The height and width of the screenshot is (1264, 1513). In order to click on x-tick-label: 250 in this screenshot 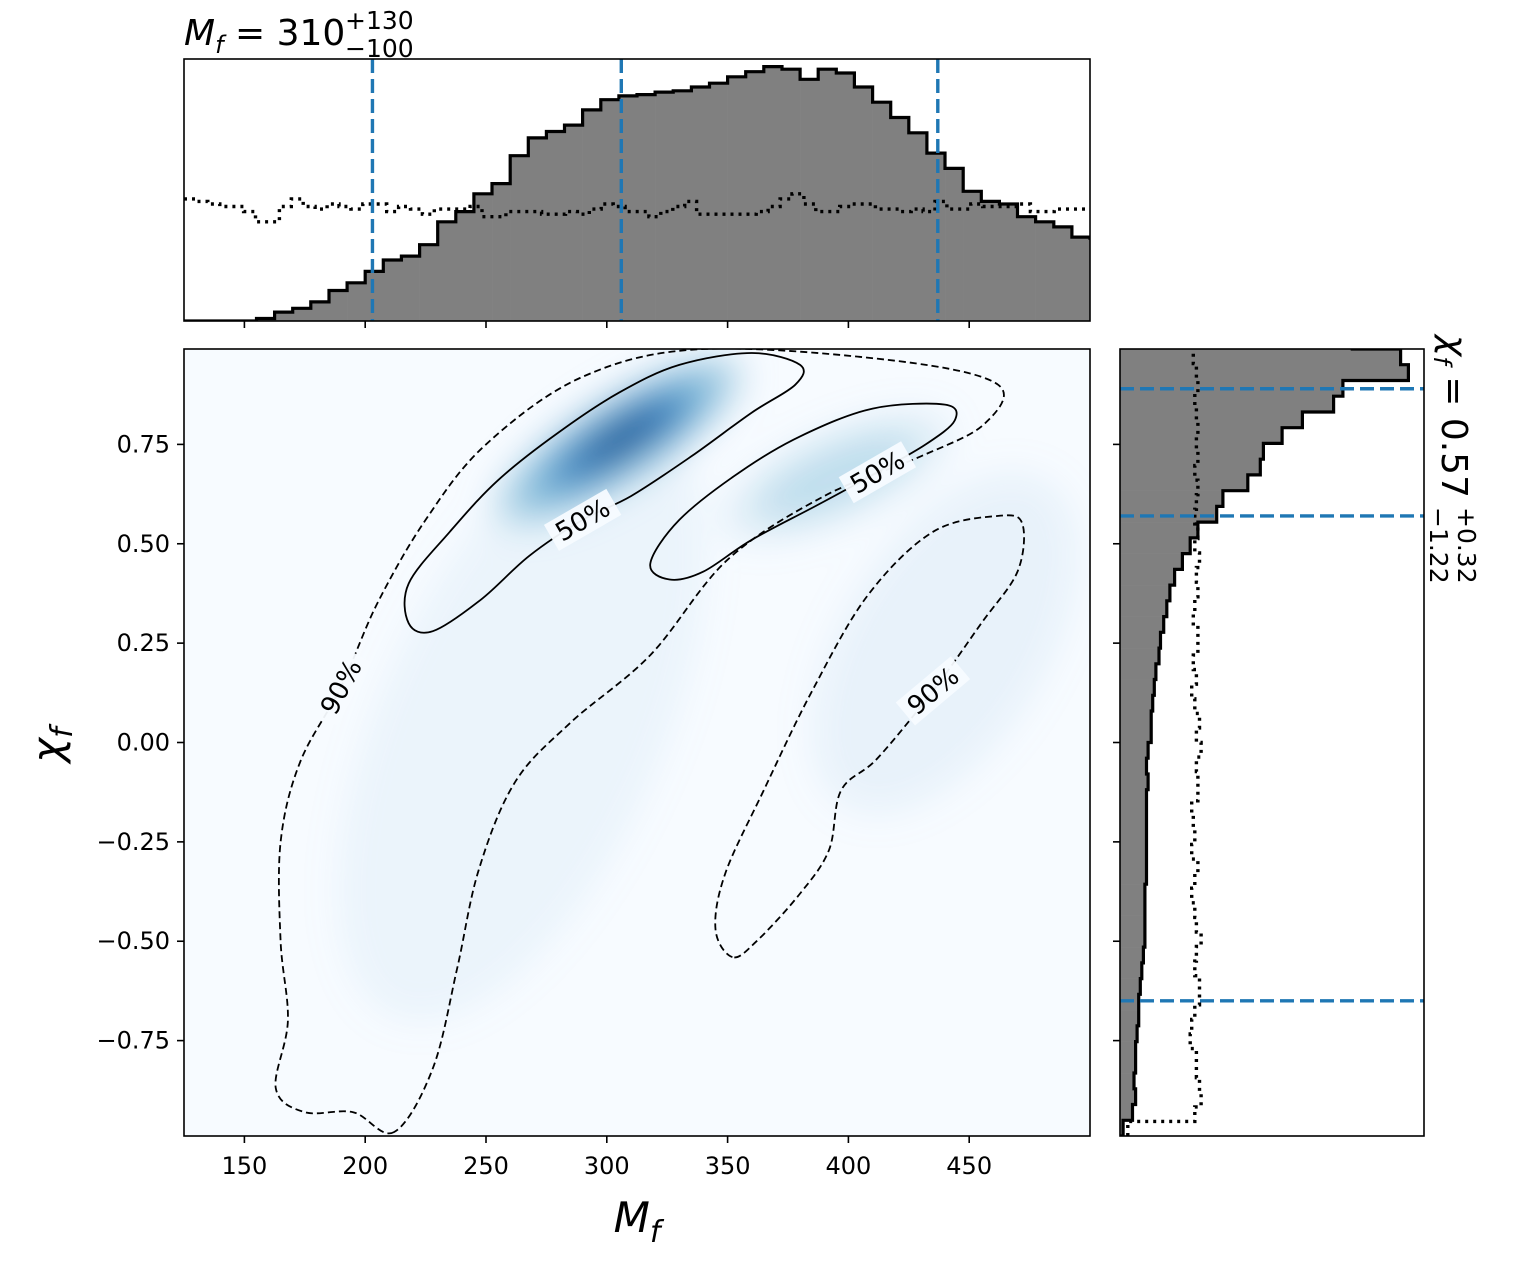, I will do `click(486, 1166)`.